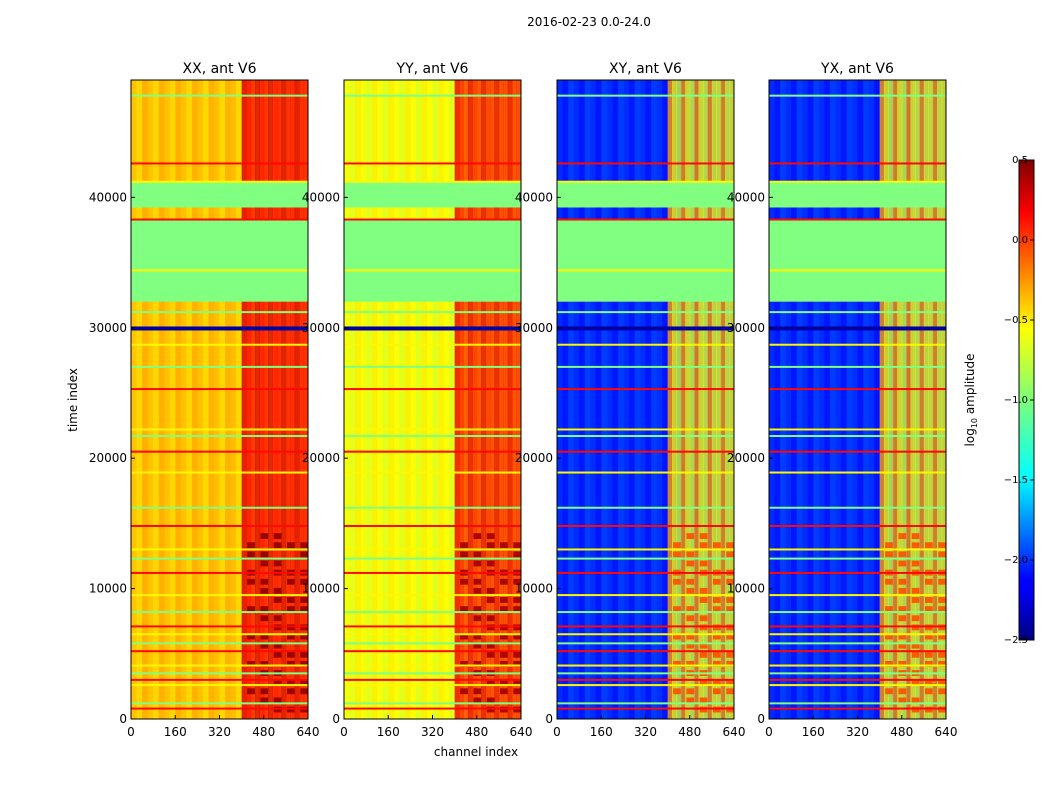 This screenshot has width=1050, height=800. What do you see at coordinates (1016, 400) in the screenshot?
I see `colorbar-tick-label: −1.0` at bounding box center [1016, 400].